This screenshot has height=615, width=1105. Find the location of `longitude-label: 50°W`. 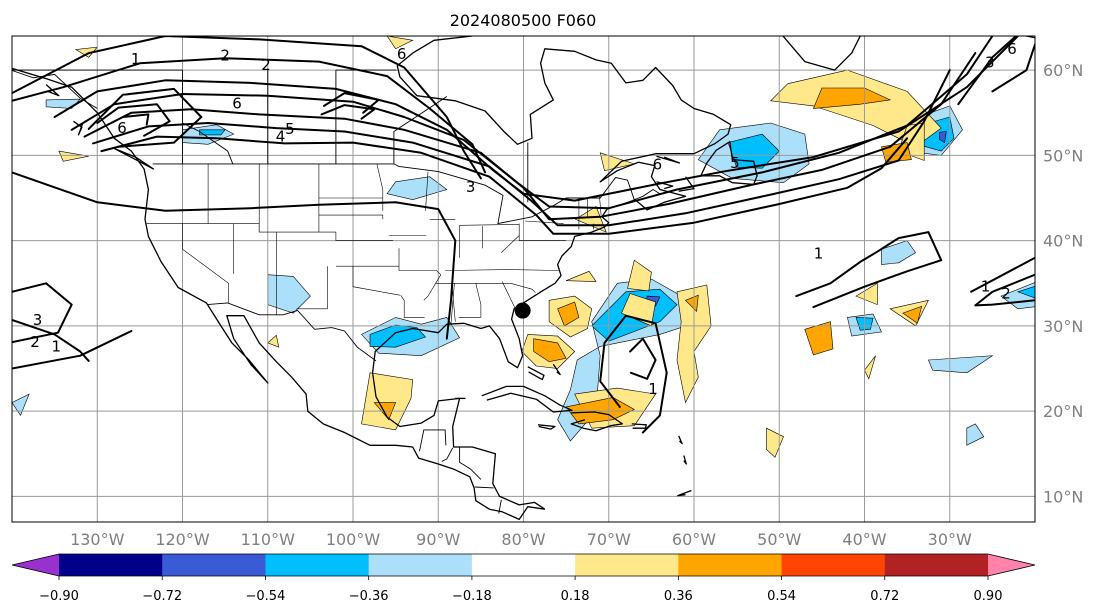

longitude-label: 50°W is located at coordinates (779, 539).